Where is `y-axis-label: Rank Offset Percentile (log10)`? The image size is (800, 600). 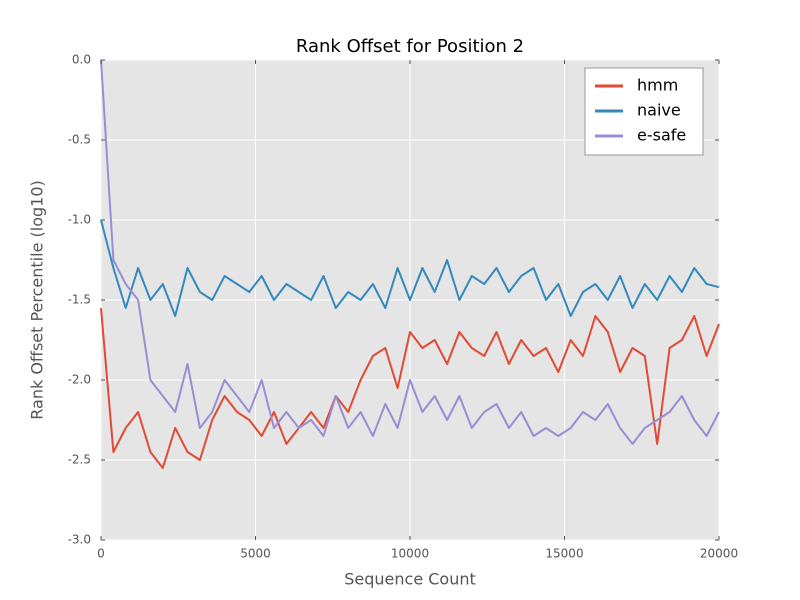
y-axis-label: Rank Offset Percentile (log10) is located at coordinates (37, 299).